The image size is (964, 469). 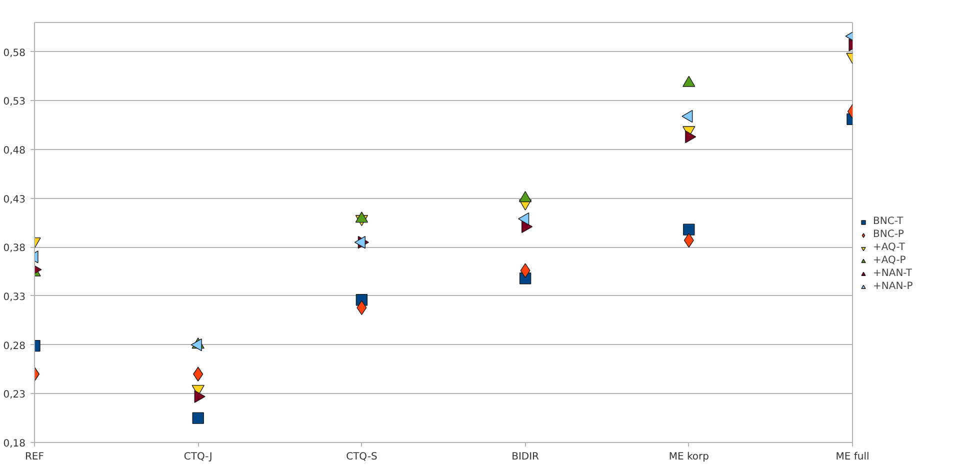 I want to click on y-tick-label: 0,58, so click(x=14, y=53).